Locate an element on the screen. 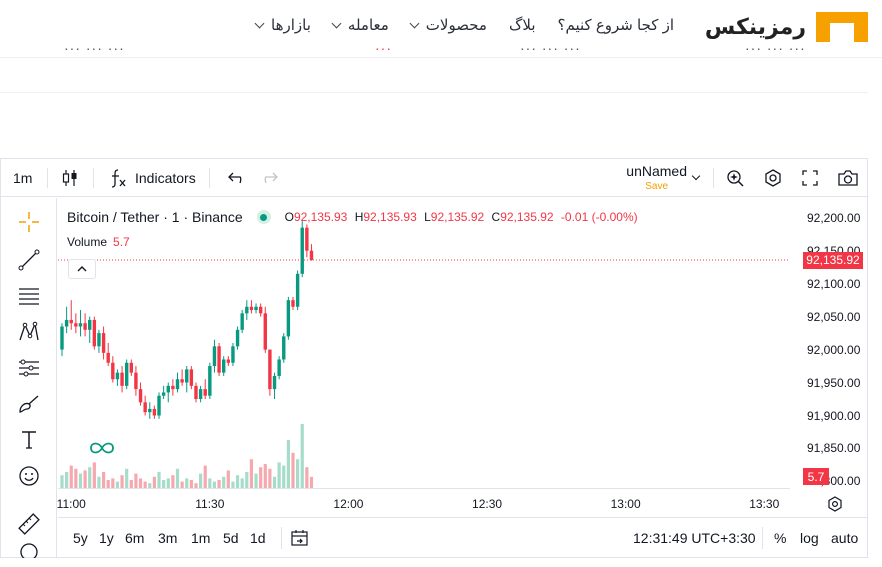  time-axis-label: 13:30 is located at coordinates (764, 504).